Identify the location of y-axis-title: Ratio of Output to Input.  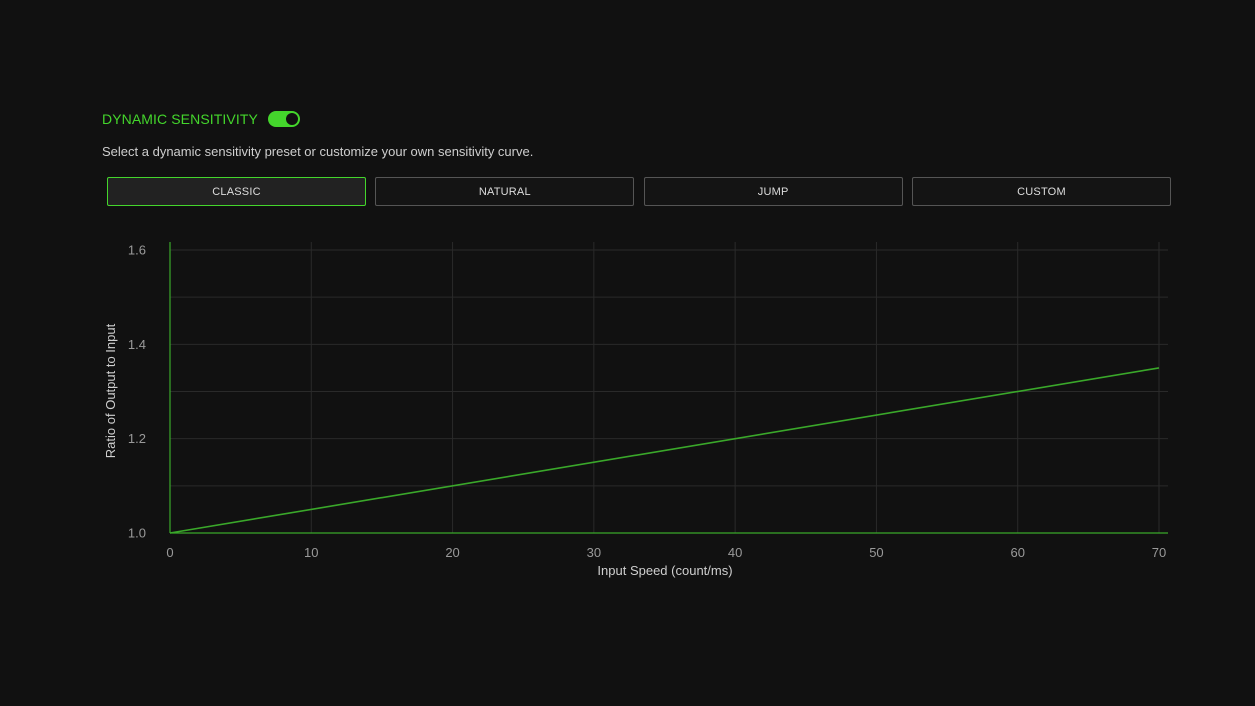
(110, 390).